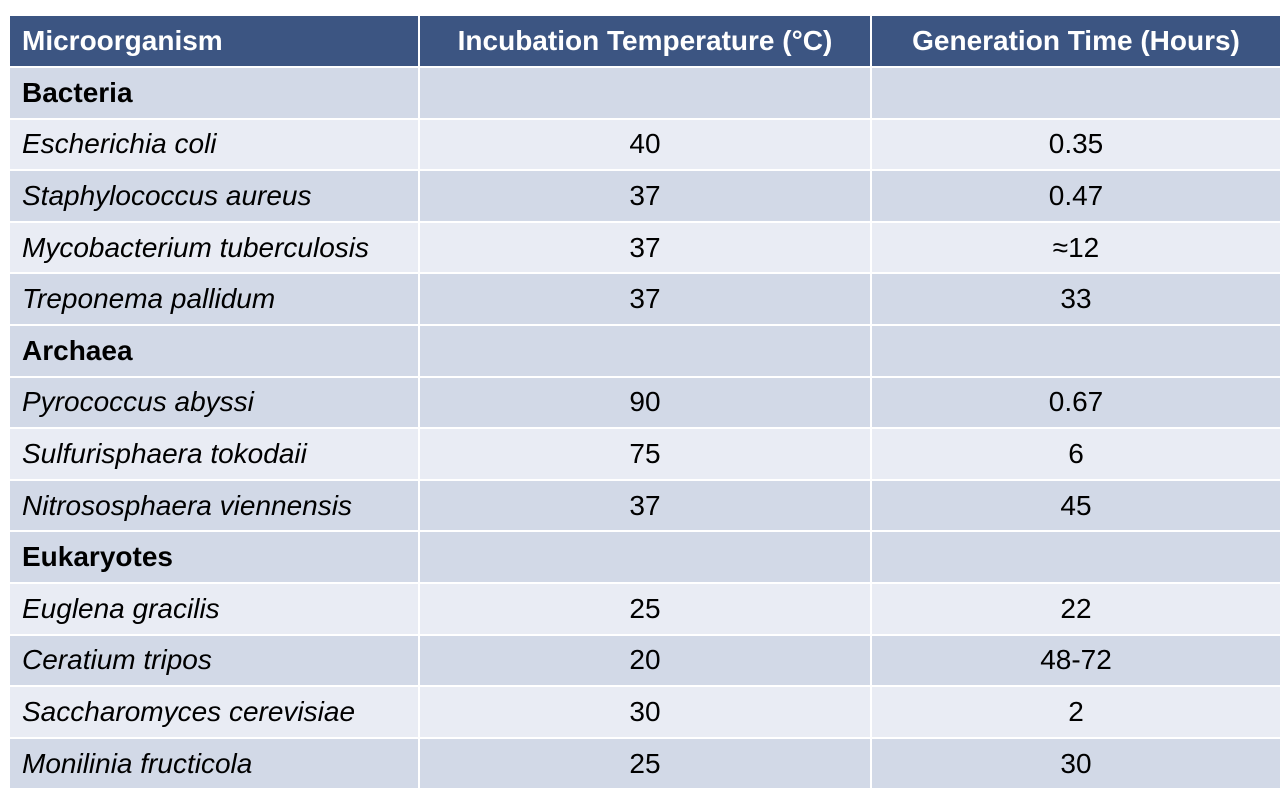 This screenshot has height=792, width=1288. What do you see at coordinates (1076, 454) in the screenshot?
I see `generation-time-value: 6` at bounding box center [1076, 454].